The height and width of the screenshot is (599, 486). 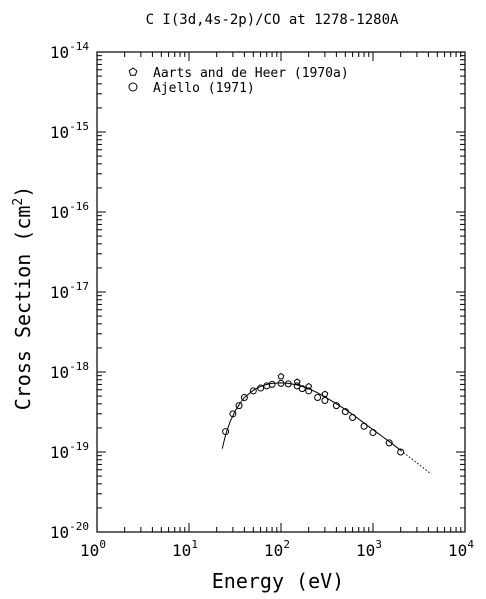 What do you see at coordinates (69, 131) in the screenshot?
I see `y-tick-label: 10-15` at bounding box center [69, 131].